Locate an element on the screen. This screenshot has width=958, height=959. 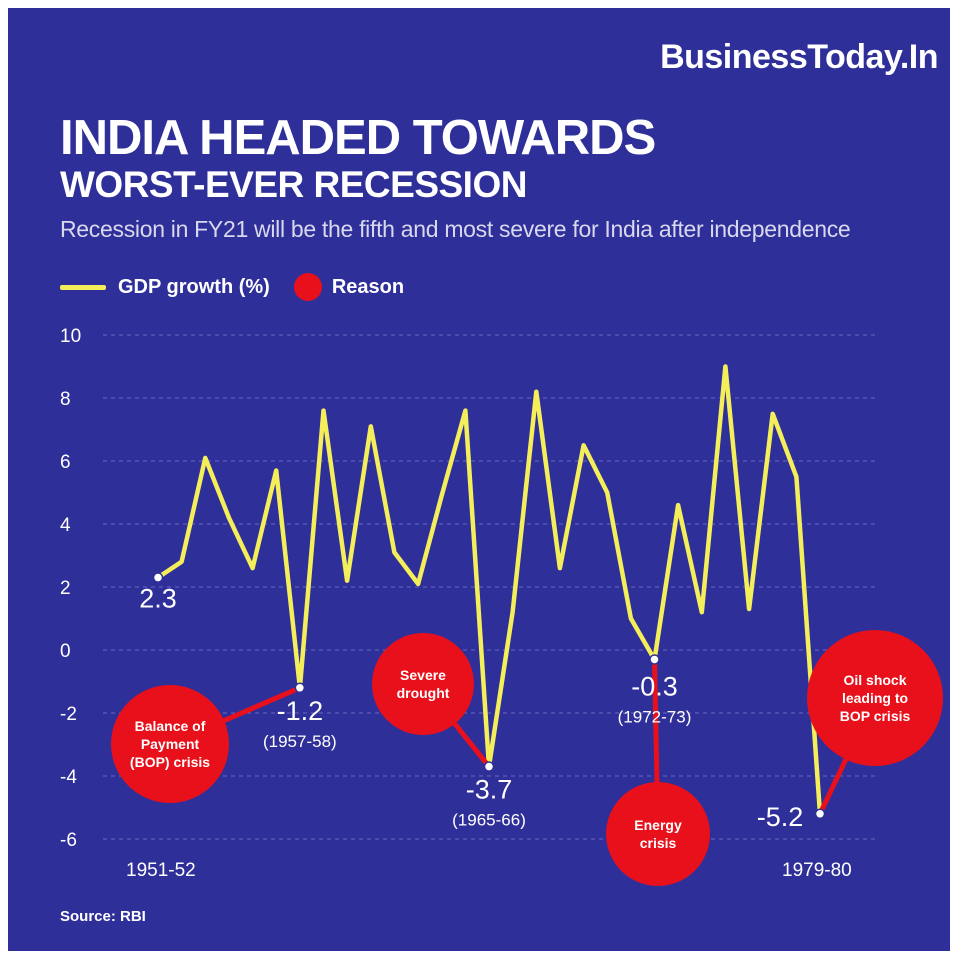
source-note: Source: RBI is located at coordinates (103, 916).